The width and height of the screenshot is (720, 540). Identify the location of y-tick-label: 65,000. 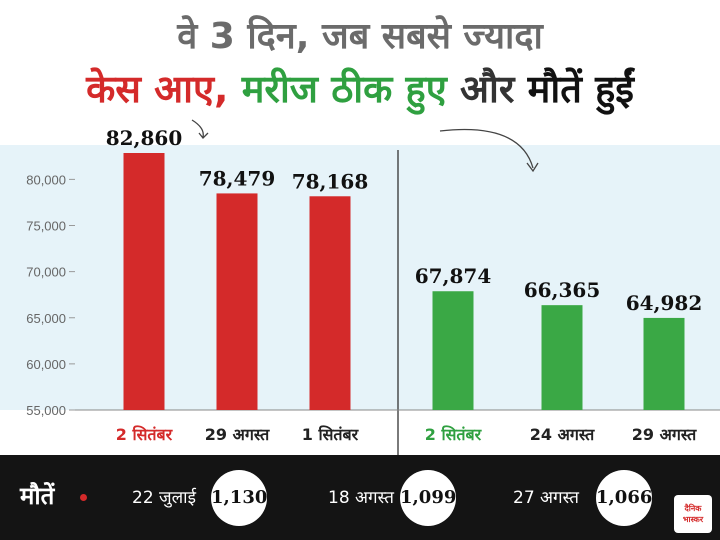
(46, 318).